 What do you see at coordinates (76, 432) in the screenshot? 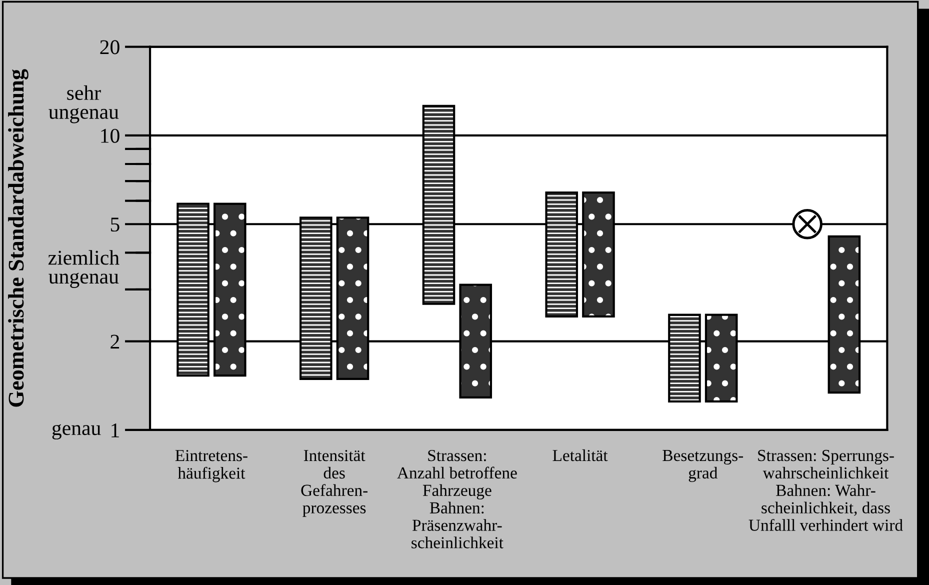
I see `text: genau` at bounding box center [76, 432].